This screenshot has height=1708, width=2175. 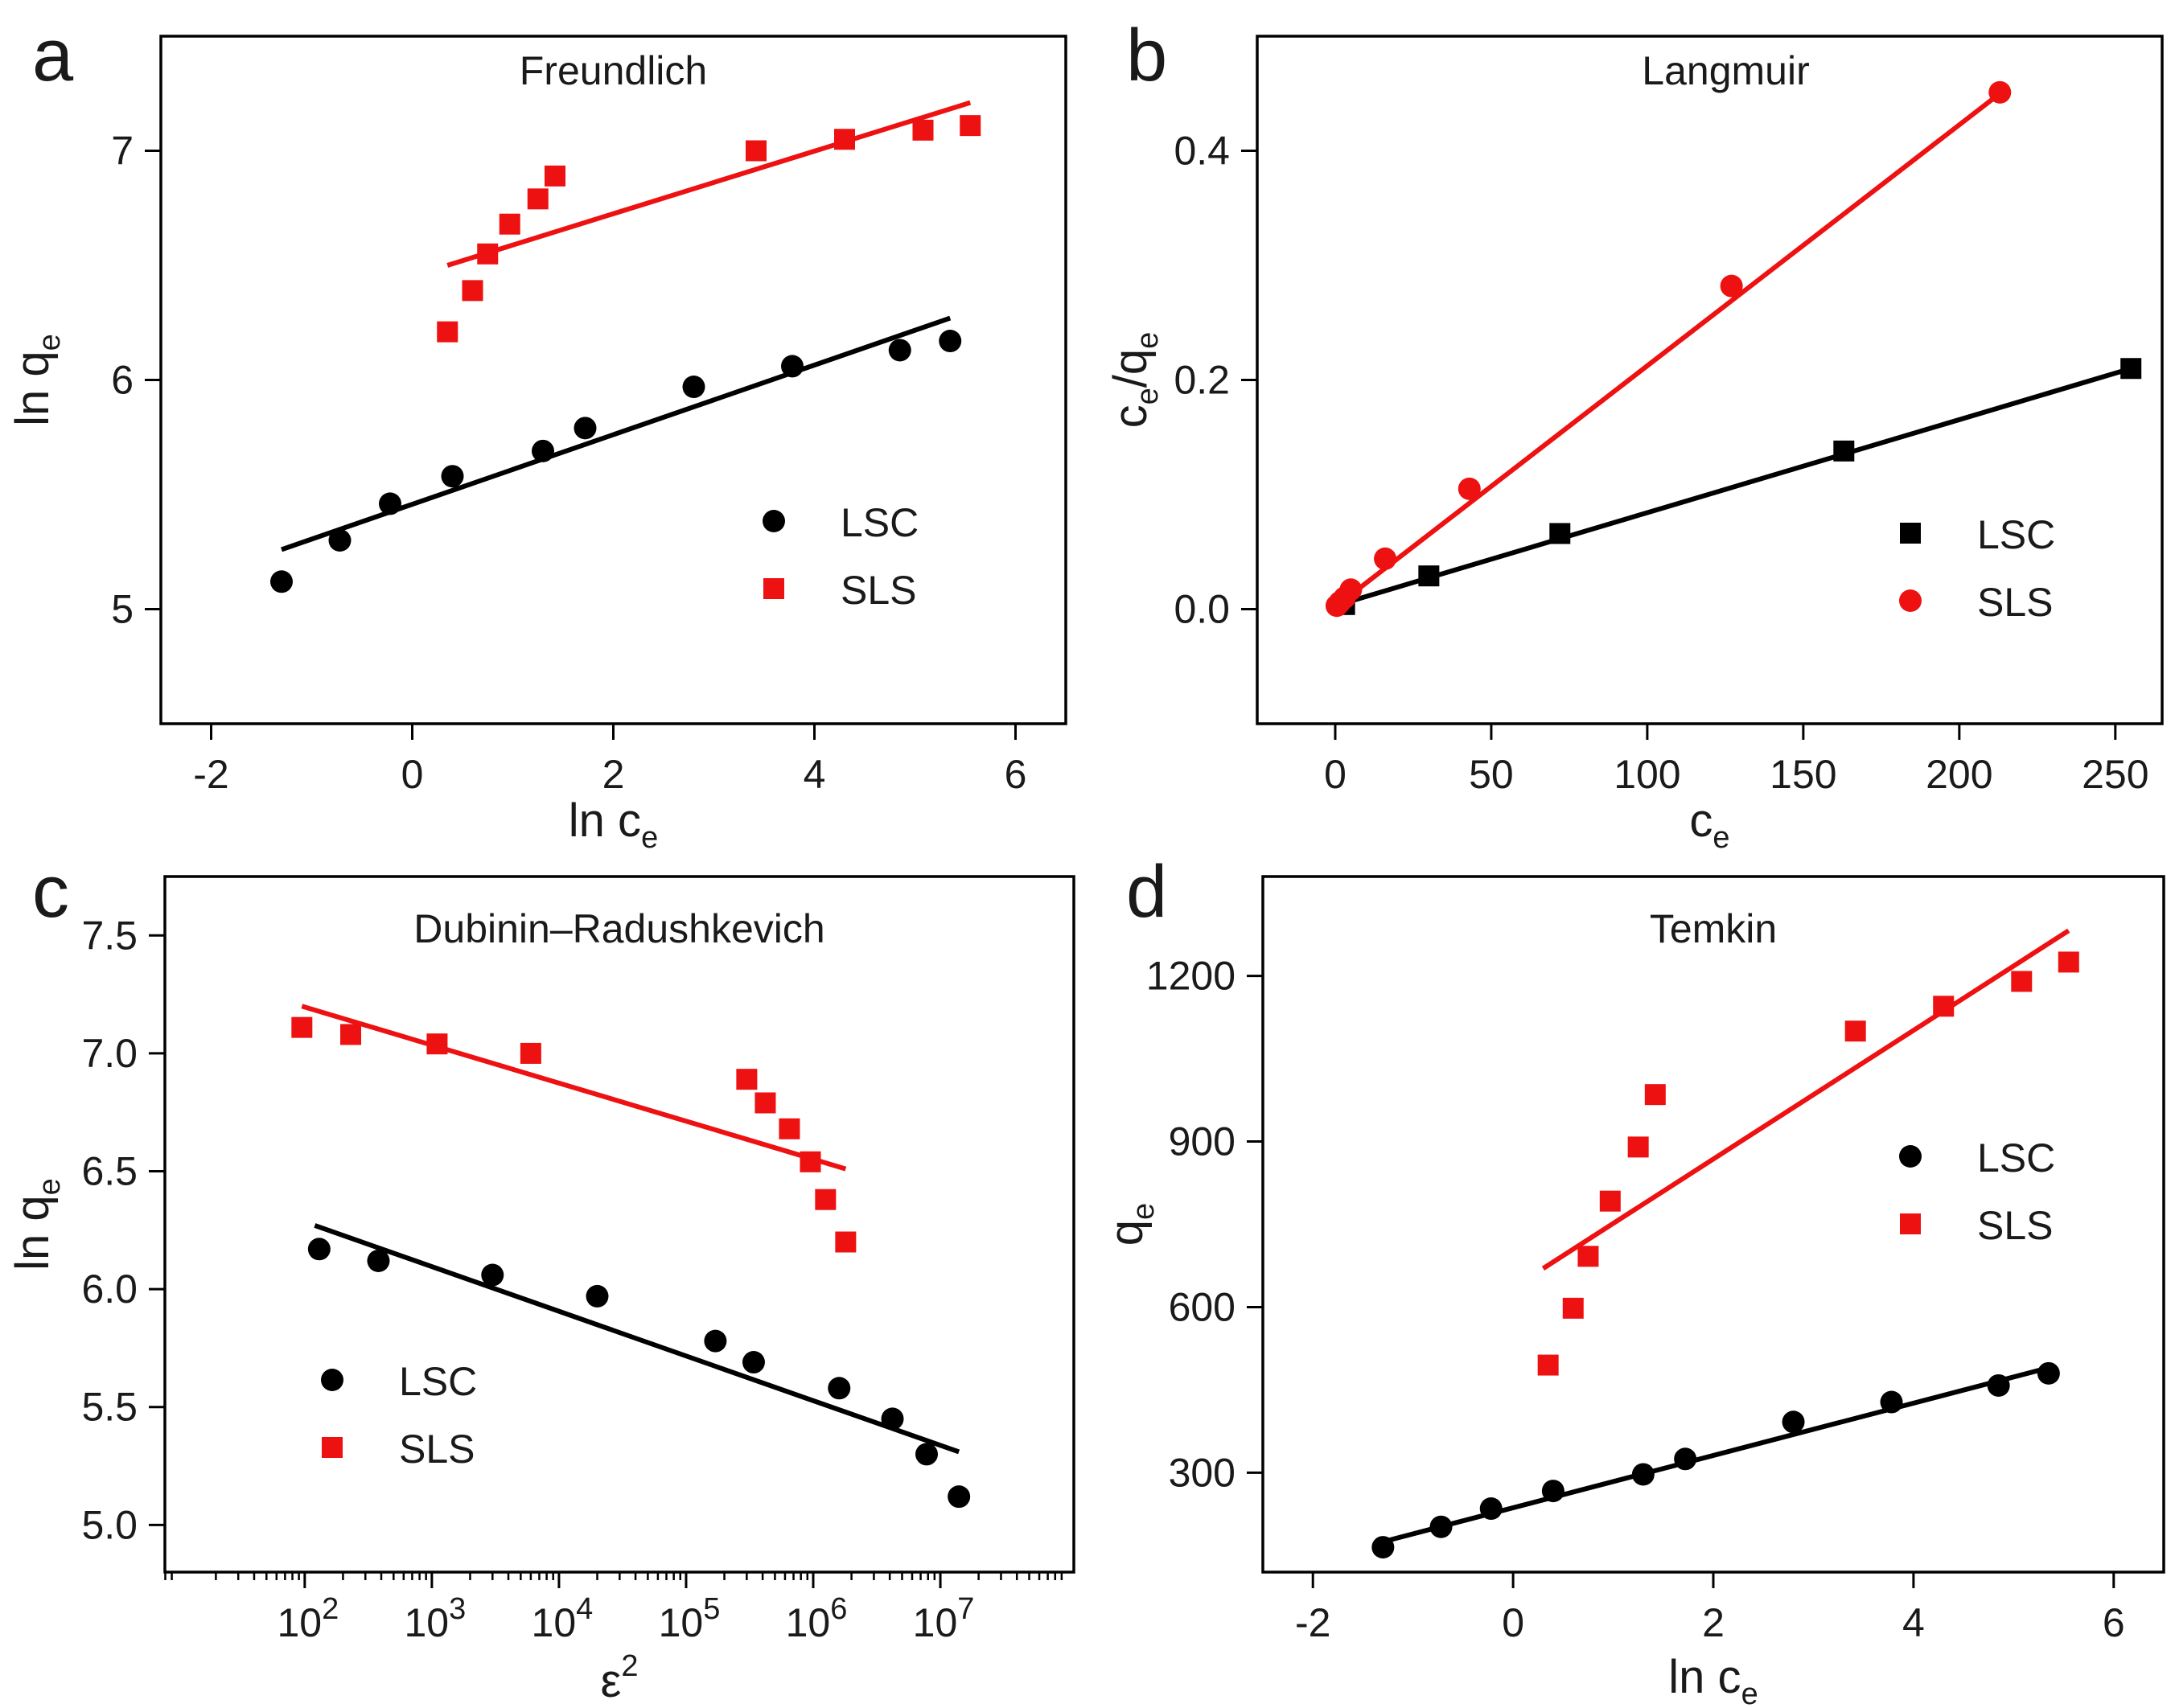 What do you see at coordinates (109, 1407) in the screenshot?
I see `y-tick-label: 5.5` at bounding box center [109, 1407].